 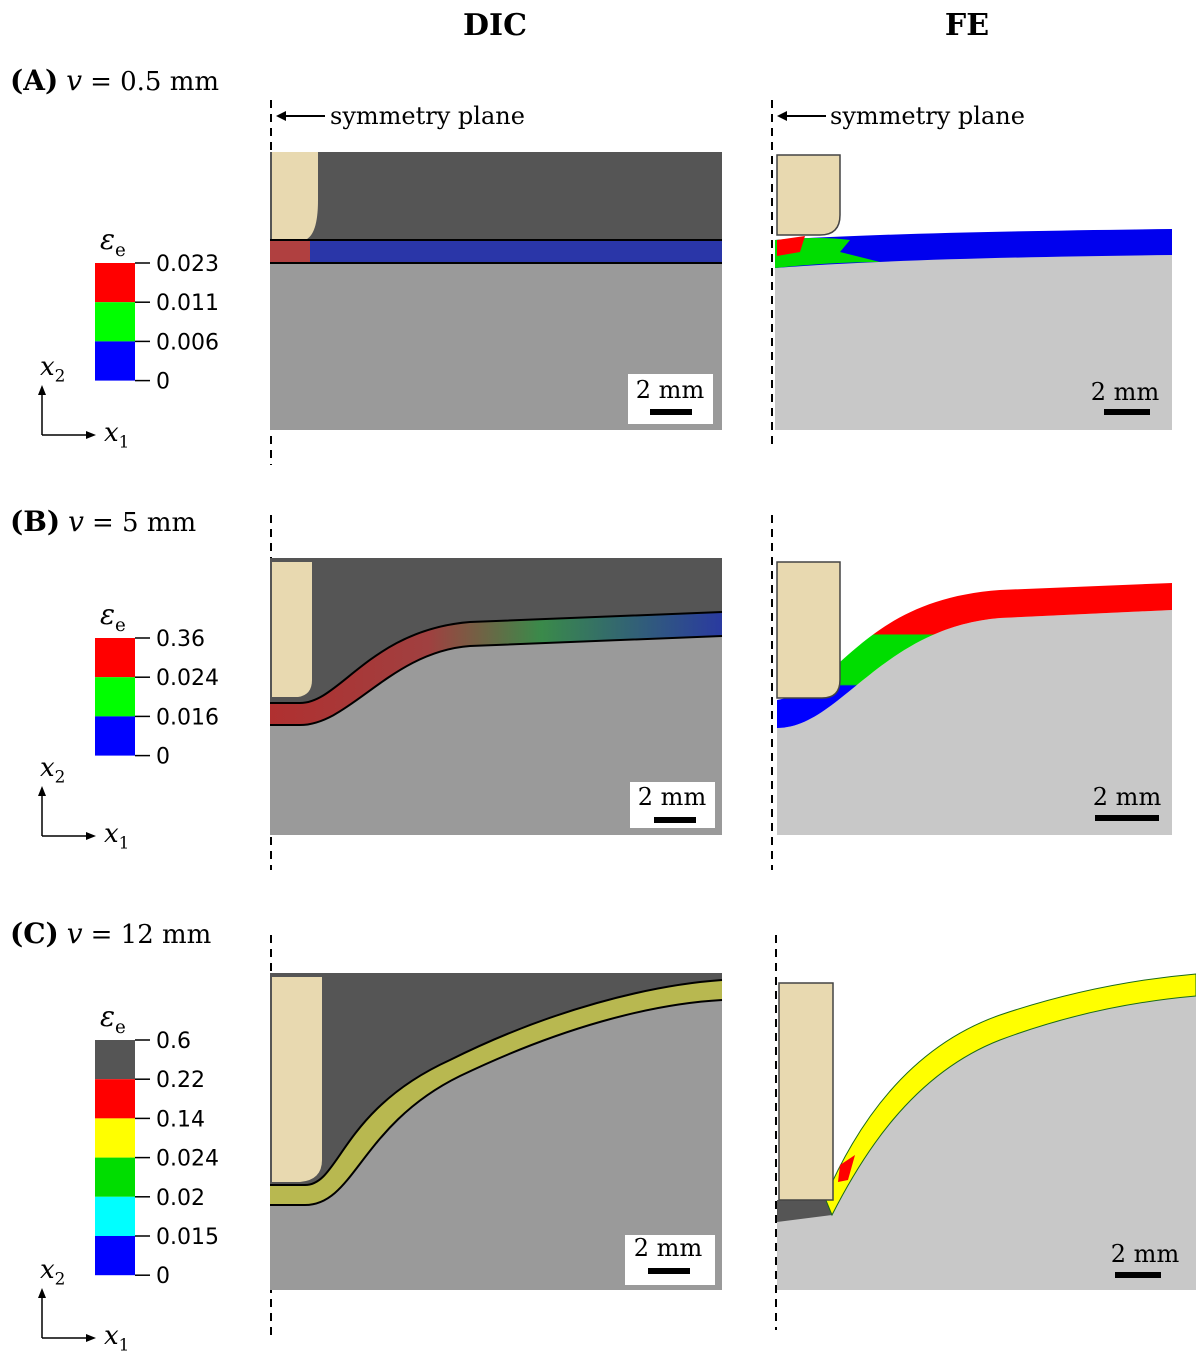 What do you see at coordinates (187, 303) in the screenshot?
I see `colorbar-label: 0.011` at bounding box center [187, 303].